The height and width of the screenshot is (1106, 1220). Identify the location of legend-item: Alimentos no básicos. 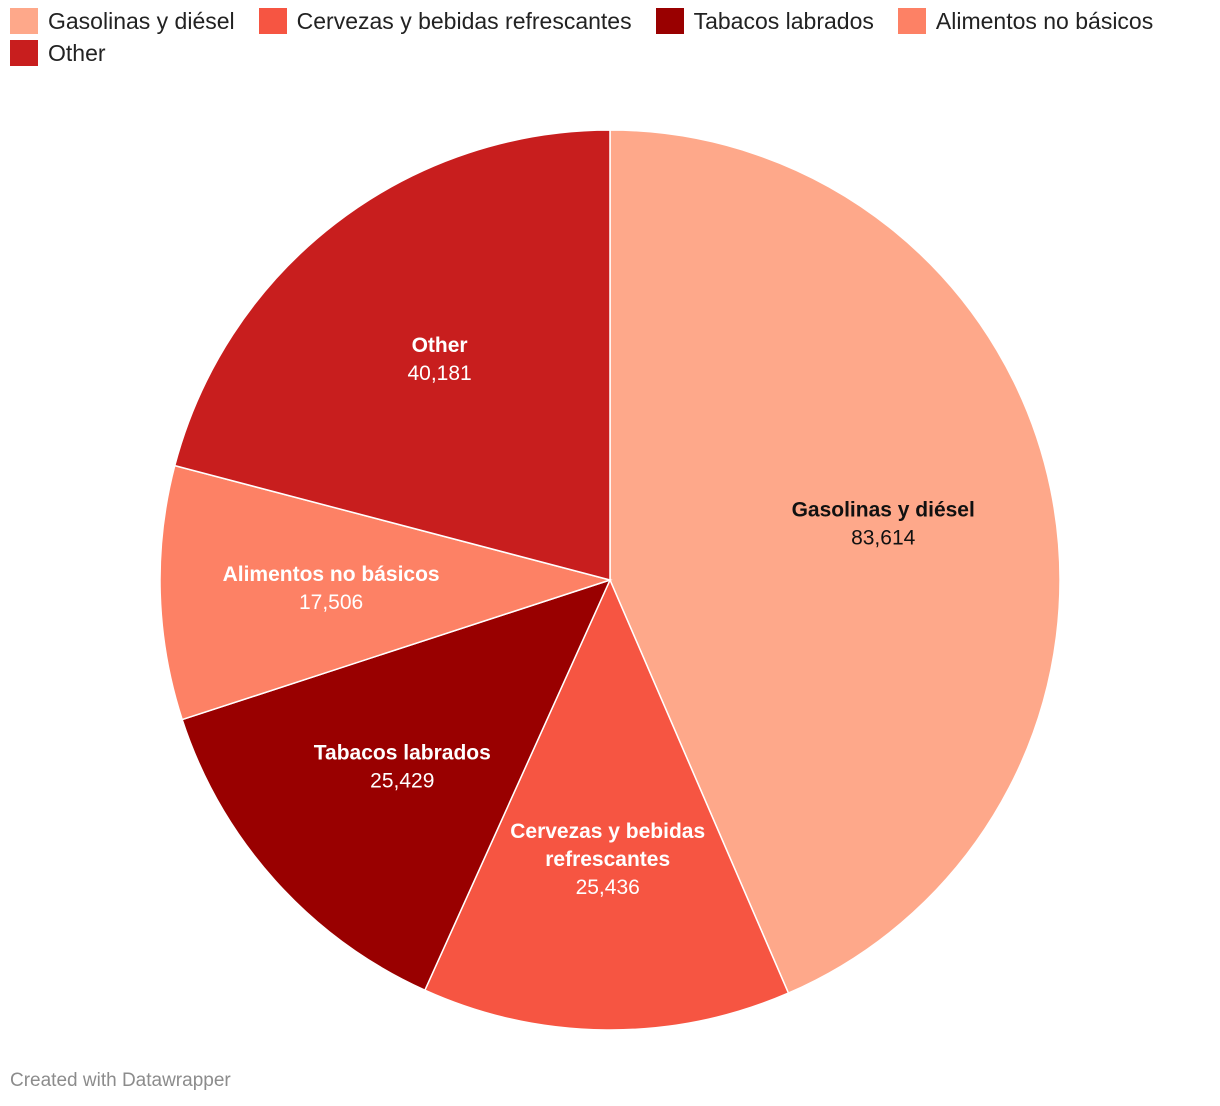
(1025, 20).